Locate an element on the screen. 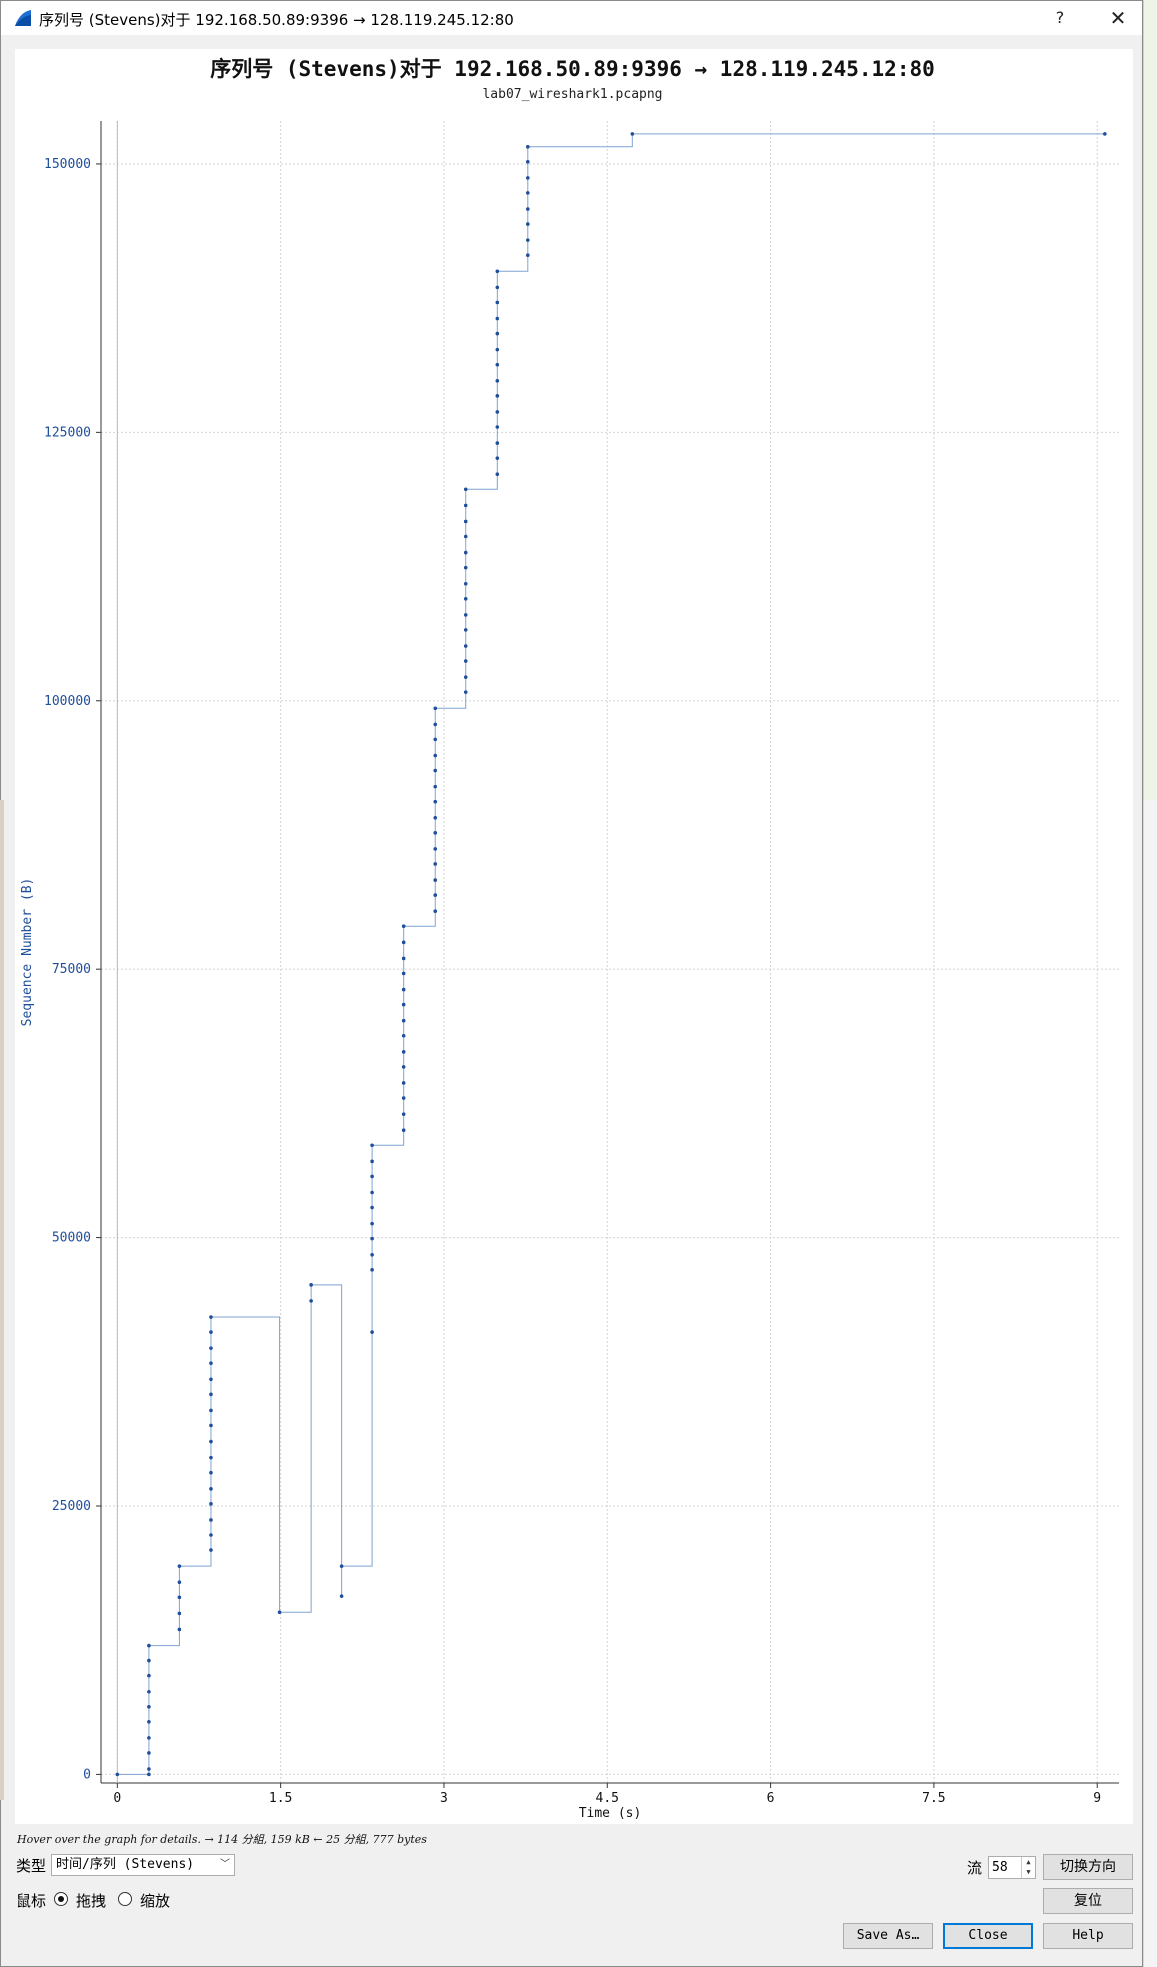 The image size is (1157, 1967). switch-direction-button: 切换方向 is located at coordinates (1088, 1867).